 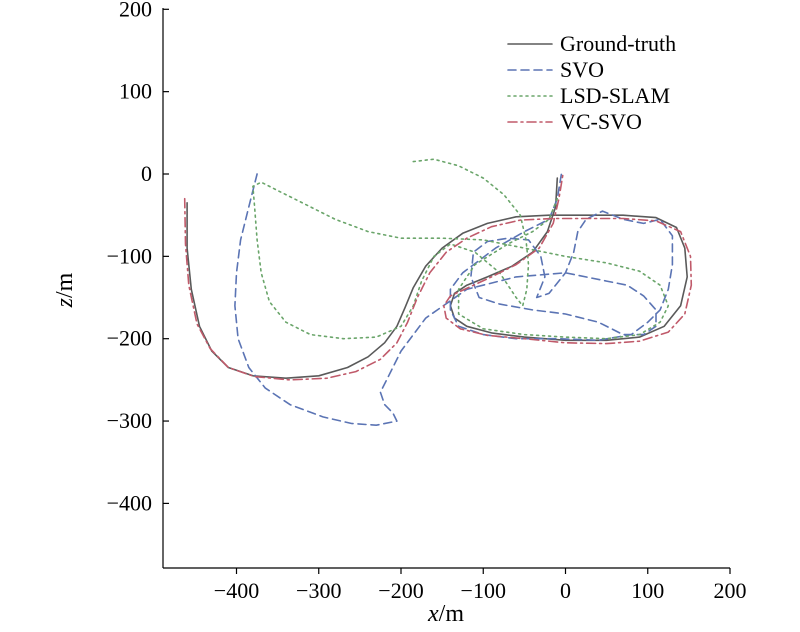 I want to click on y-tick-label: 200, so click(x=135, y=10).